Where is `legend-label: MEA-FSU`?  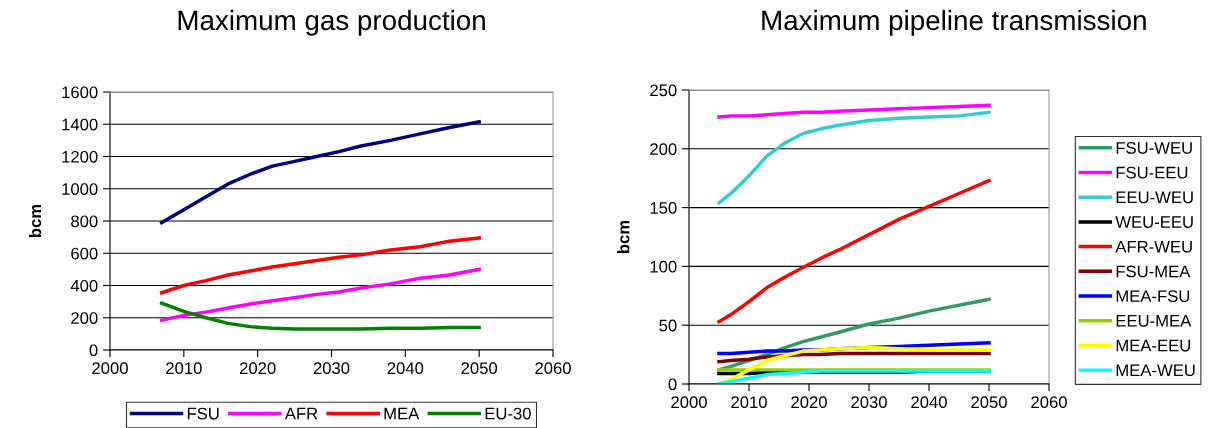 legend-label: MEA-FSU is located at coordinates (1153, 296).